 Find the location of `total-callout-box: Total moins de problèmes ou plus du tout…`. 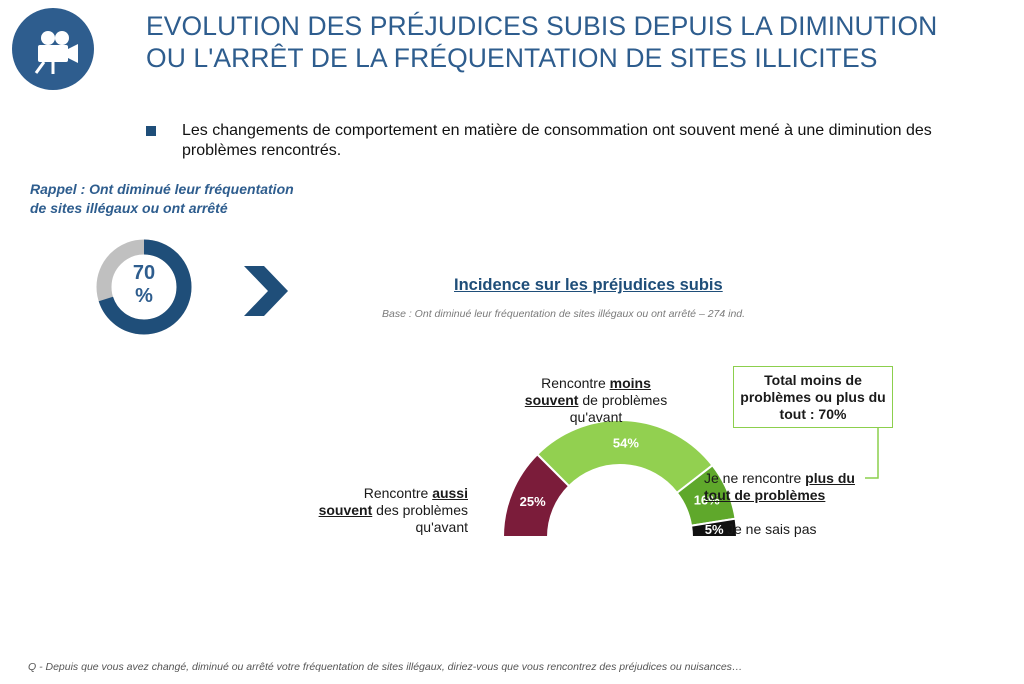

total-callout-box: Total moins de problèmes ou plus du tout… is located at coordinates (813, 397).